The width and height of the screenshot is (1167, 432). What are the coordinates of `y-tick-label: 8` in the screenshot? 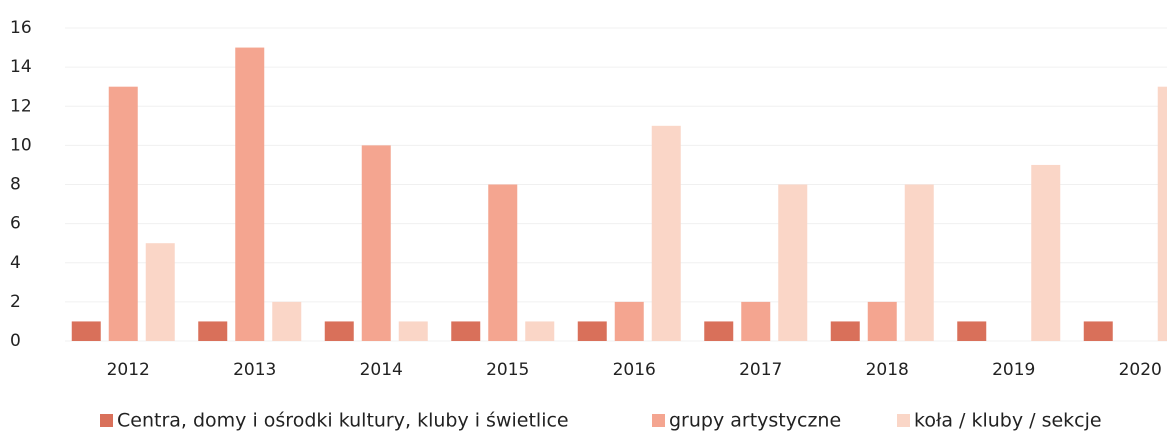 It's located at (15, 185).